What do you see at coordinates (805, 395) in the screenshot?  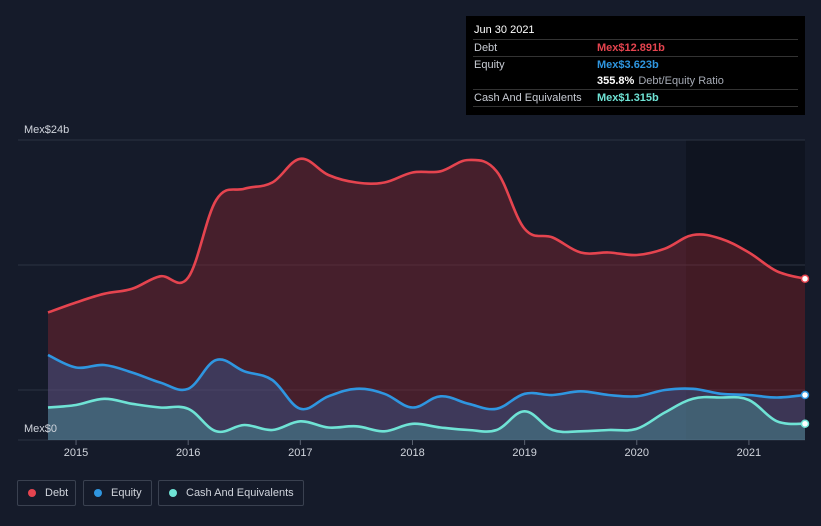 I see `equity-end-marker` at bounding box center [805, 395].